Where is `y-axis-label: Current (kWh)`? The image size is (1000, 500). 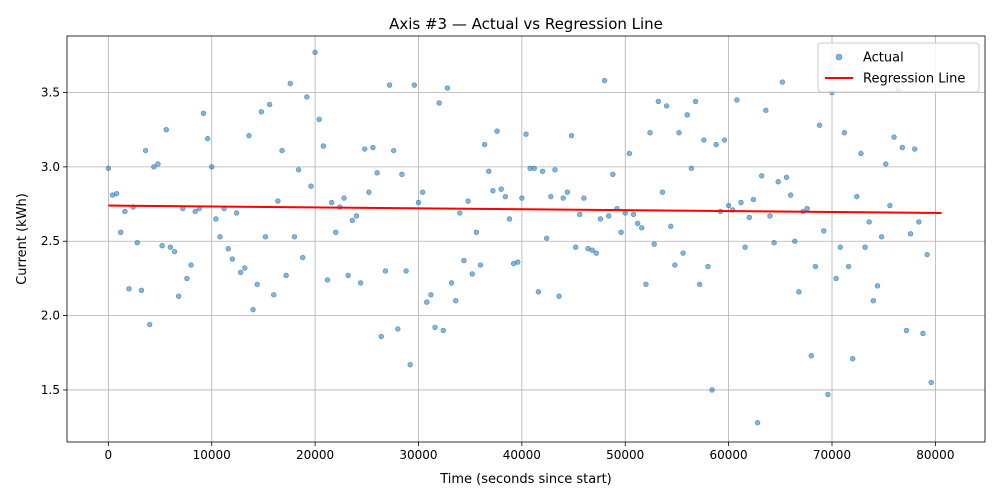
y-axis-label: Current (kWh) is located at coordinates (22, 239).